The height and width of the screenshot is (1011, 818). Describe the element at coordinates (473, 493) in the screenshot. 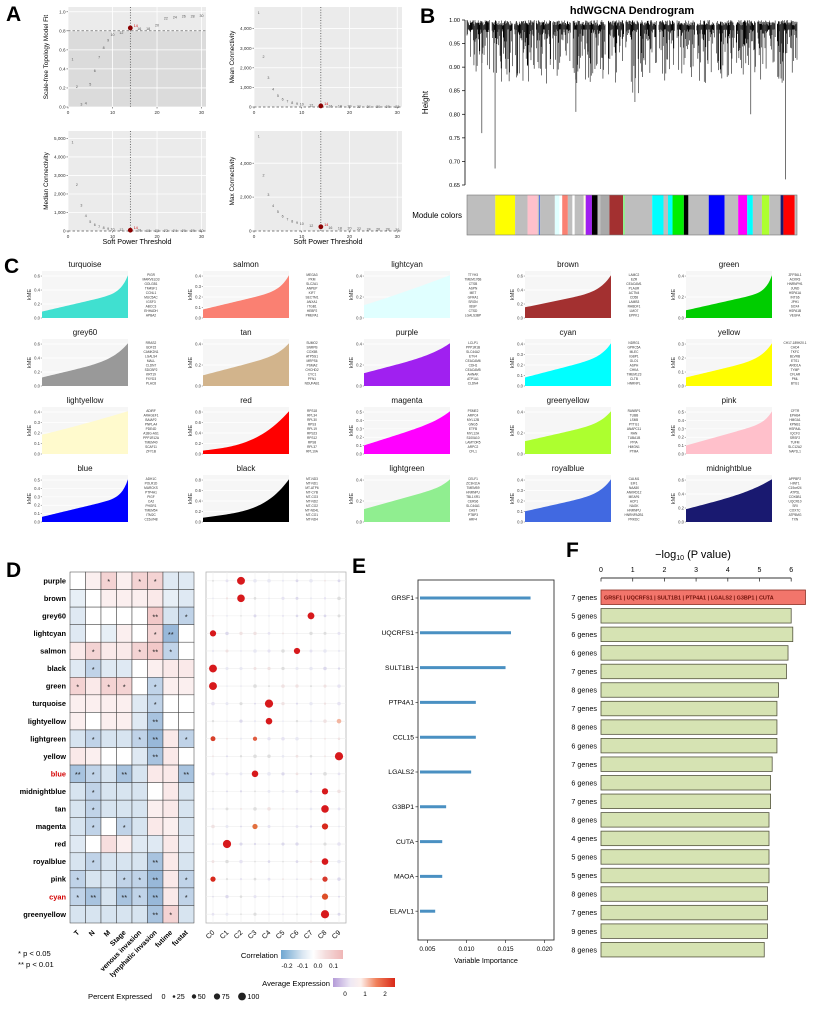

I see `svg-text: HNRNPU` at that location.